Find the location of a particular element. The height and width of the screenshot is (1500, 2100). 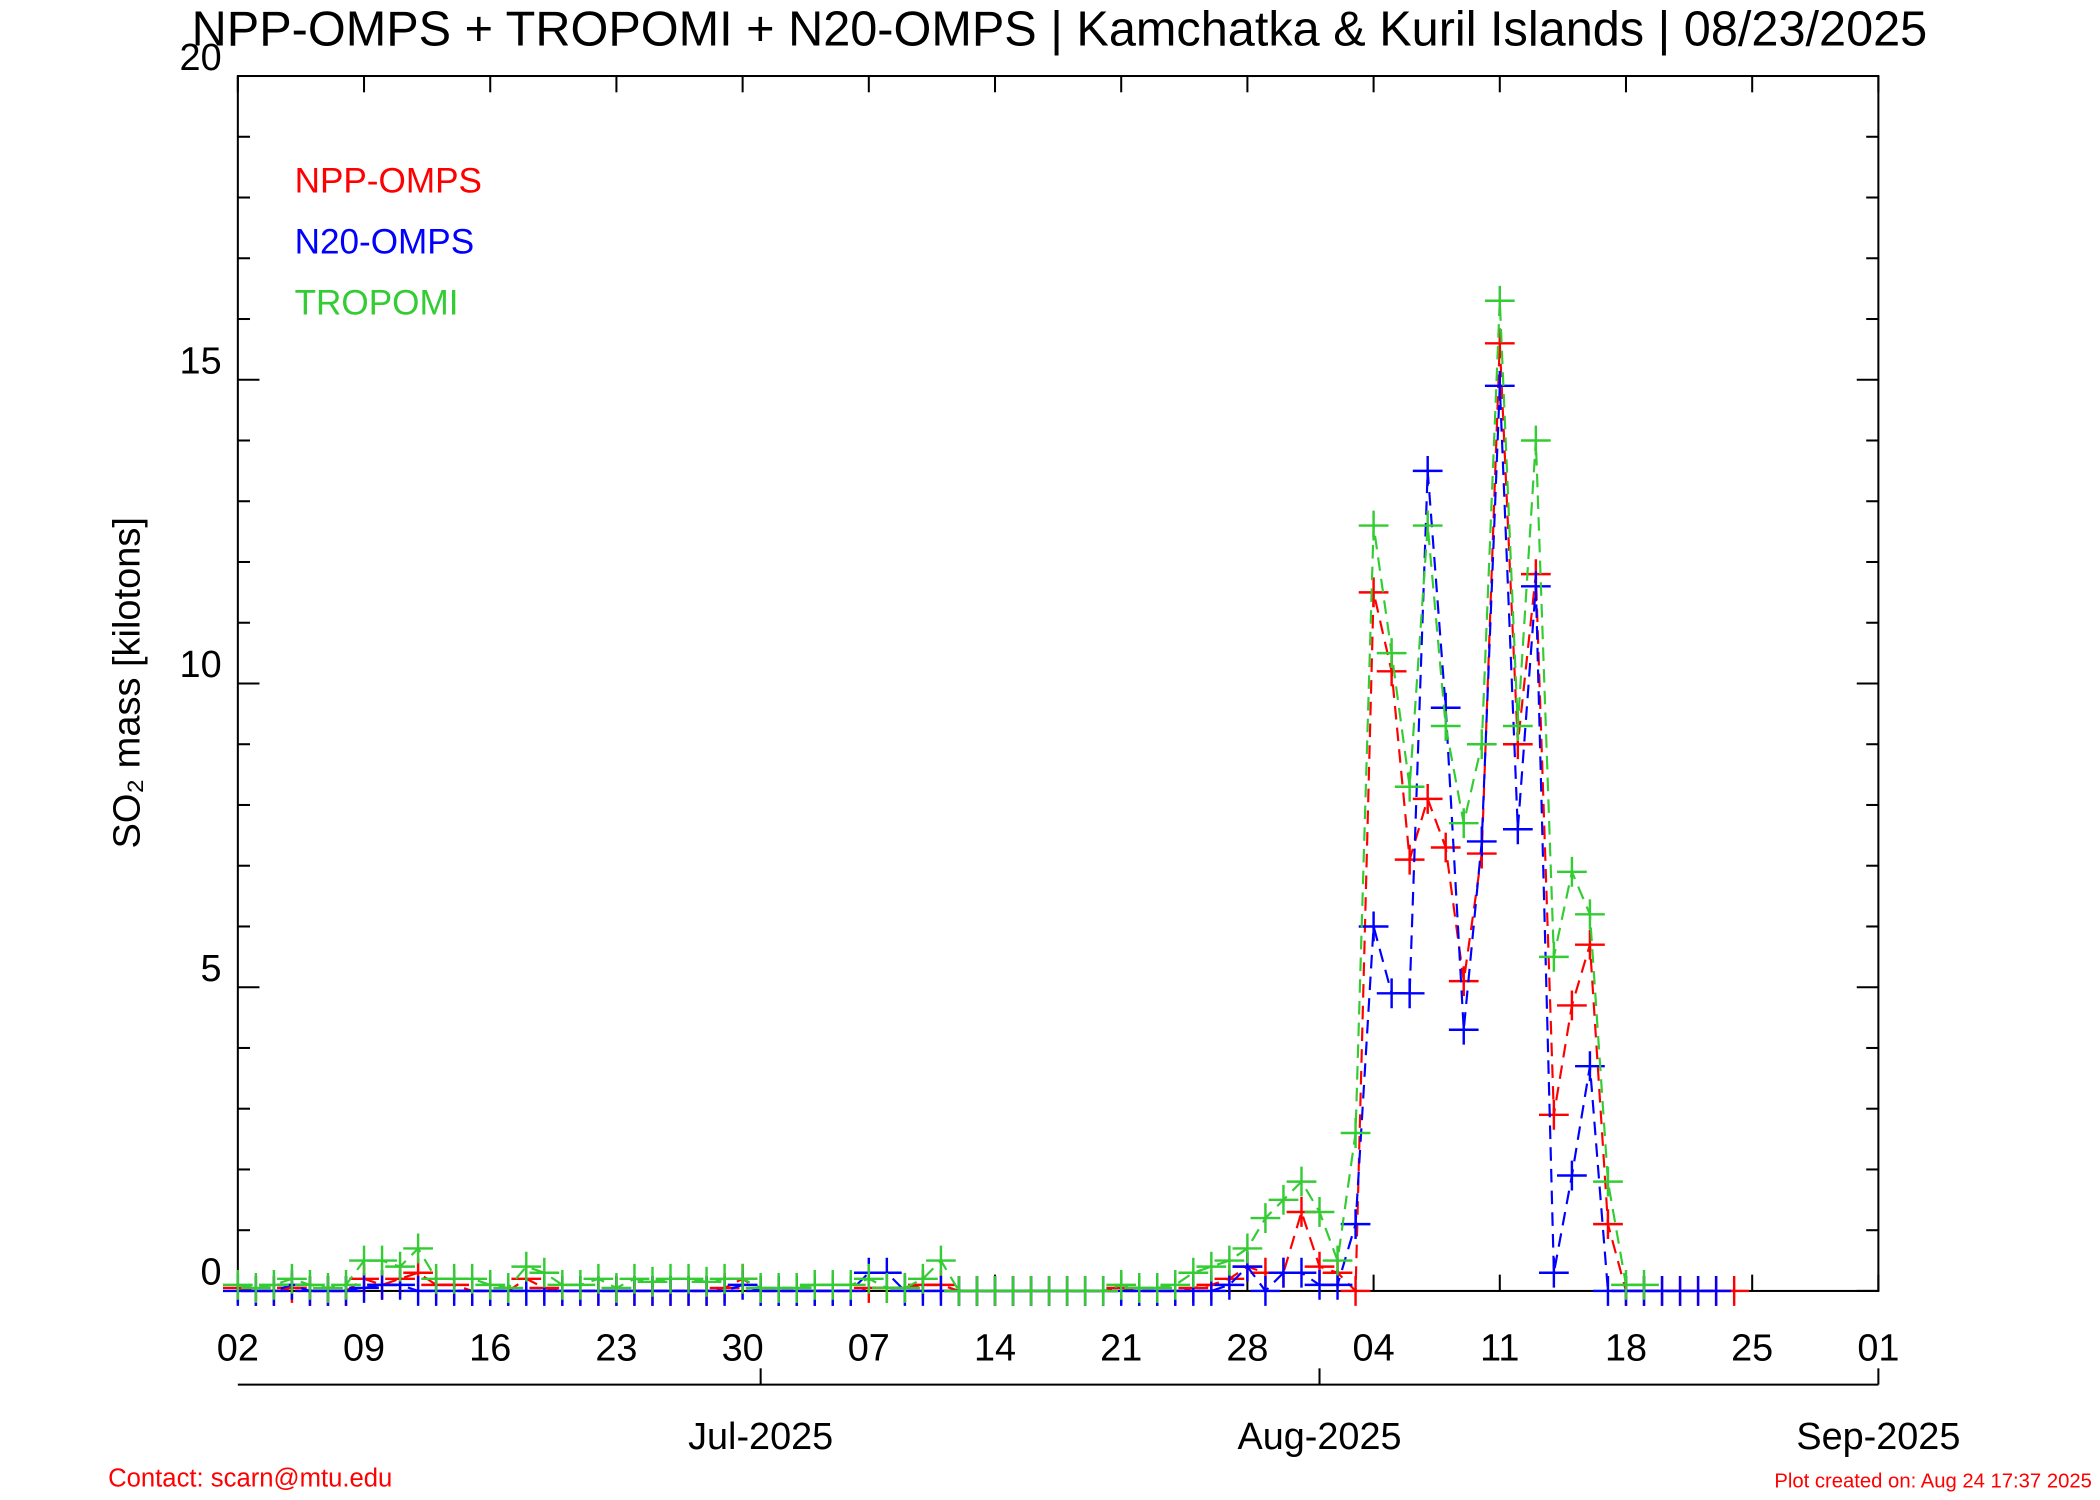

x-tick-label: 18 is located at coordinates (1626, 1349).